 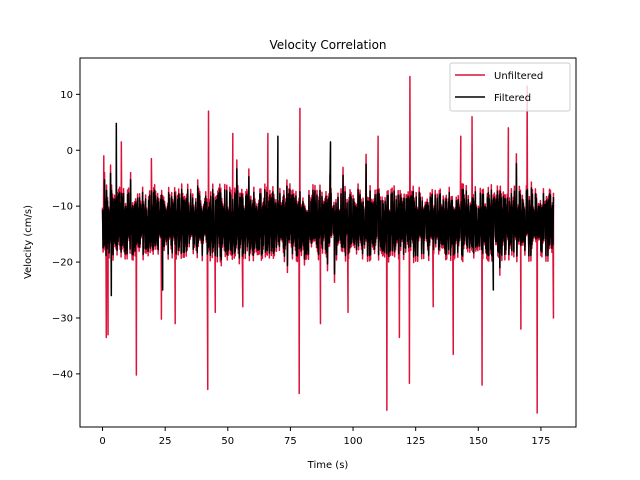 I want to click on x-tick-label: 75, so click(x=290, y=441).